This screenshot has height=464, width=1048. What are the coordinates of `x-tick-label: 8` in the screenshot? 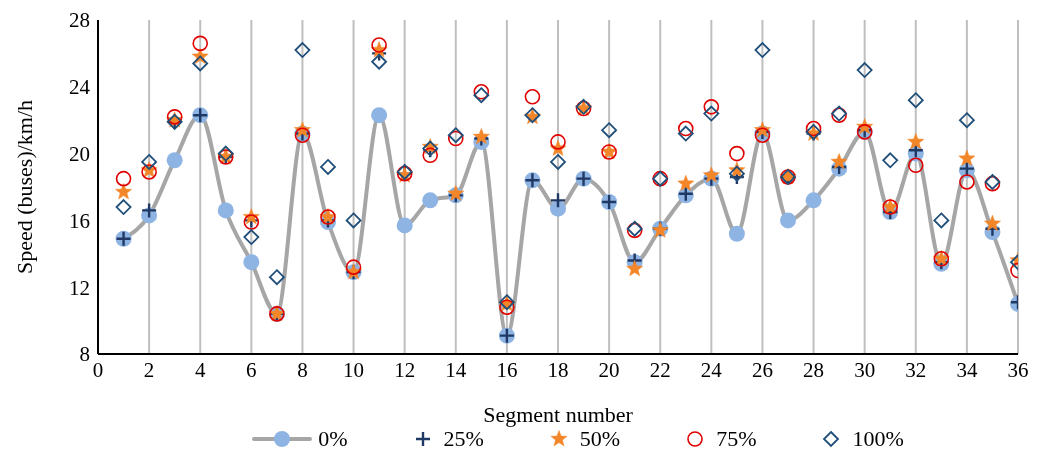 It's located at (302, 369).